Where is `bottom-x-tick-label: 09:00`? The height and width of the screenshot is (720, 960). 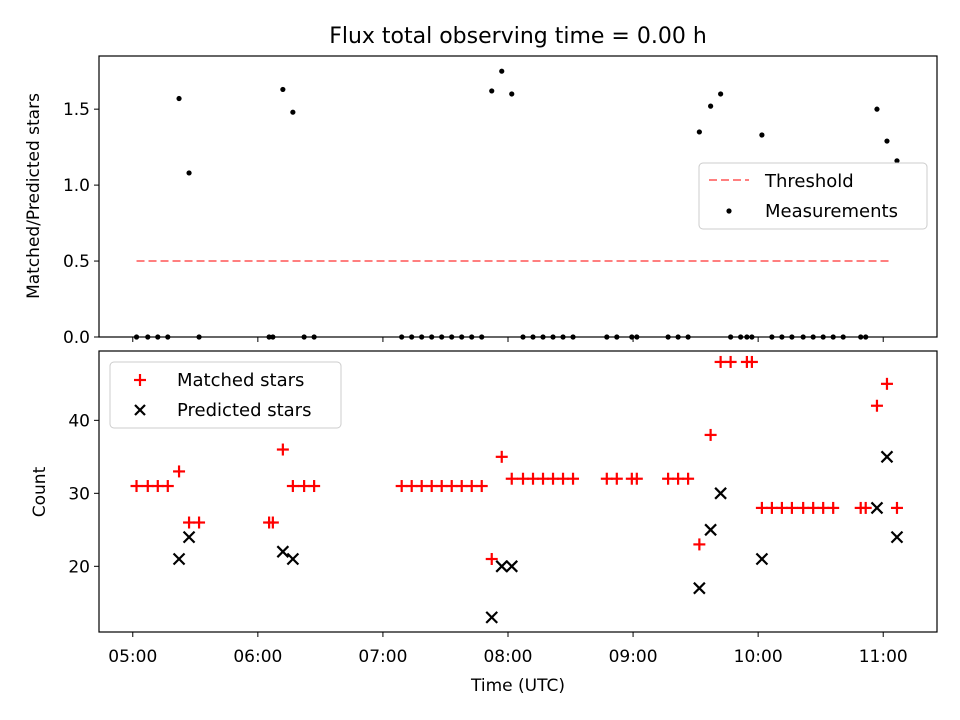 bottom-x-tick-label: 09:00 is located at coordinates (633, 657).